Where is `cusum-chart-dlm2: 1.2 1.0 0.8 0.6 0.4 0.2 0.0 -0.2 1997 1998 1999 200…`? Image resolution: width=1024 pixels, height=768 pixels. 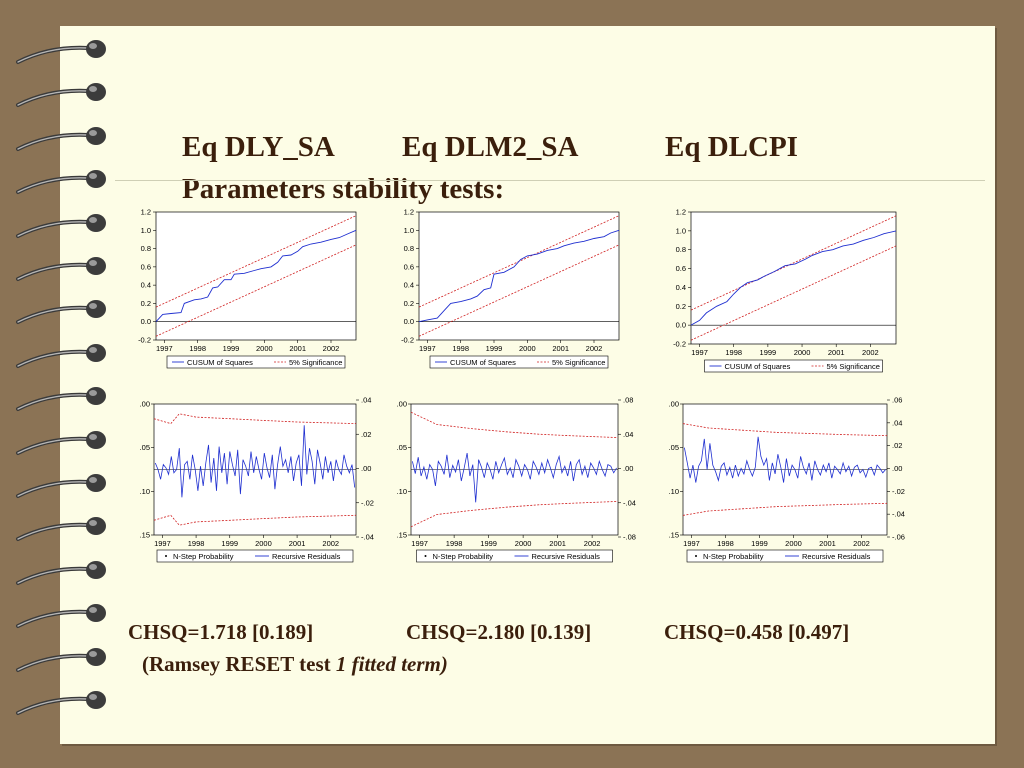 cusum-chart-dlm2: 1.2 1.0 0.8 0.6 0.4 0.2 0.0 -0.2 1997 1998 1999 200… is located at coordinates (510, 288).